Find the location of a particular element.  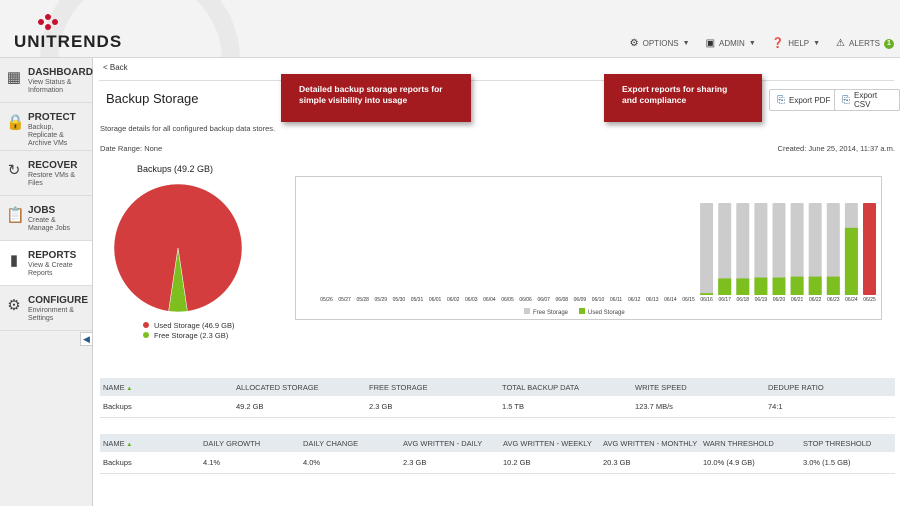

sidebar-item-label: CONFIGURE is located at coordinates (58, 300).